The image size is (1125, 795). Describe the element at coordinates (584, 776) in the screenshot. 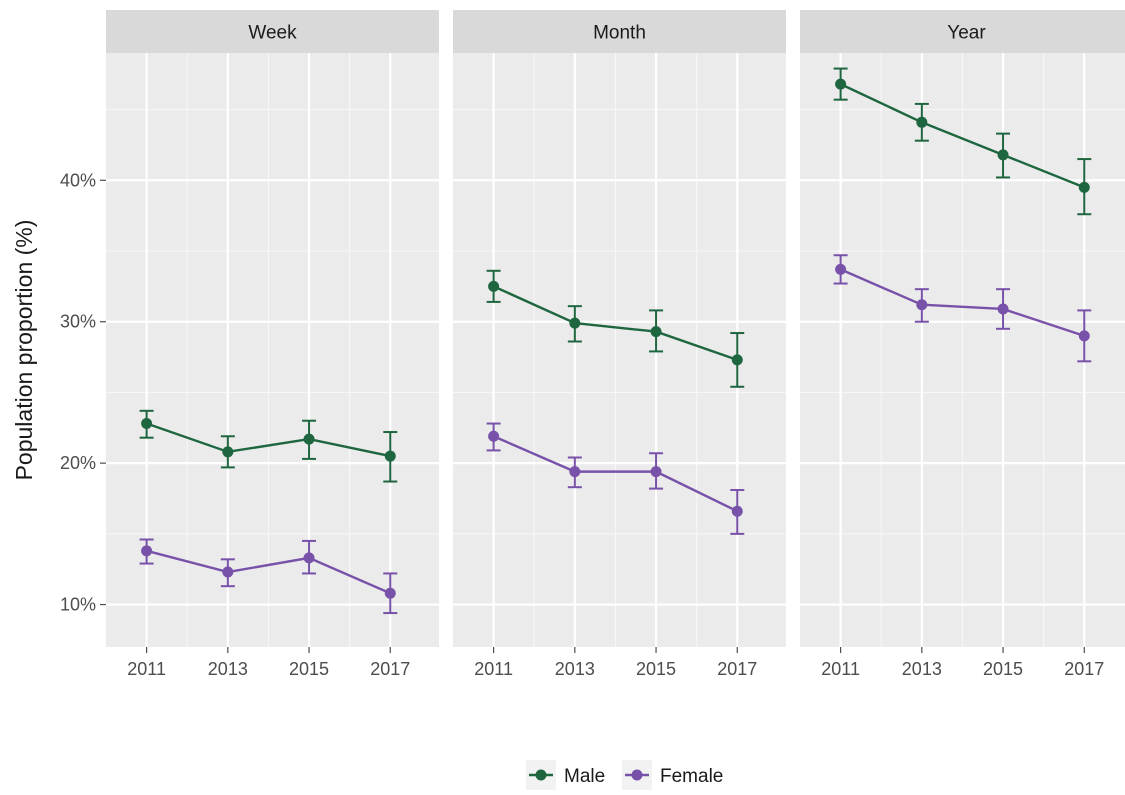

I see `legend-label: Male` at that location.